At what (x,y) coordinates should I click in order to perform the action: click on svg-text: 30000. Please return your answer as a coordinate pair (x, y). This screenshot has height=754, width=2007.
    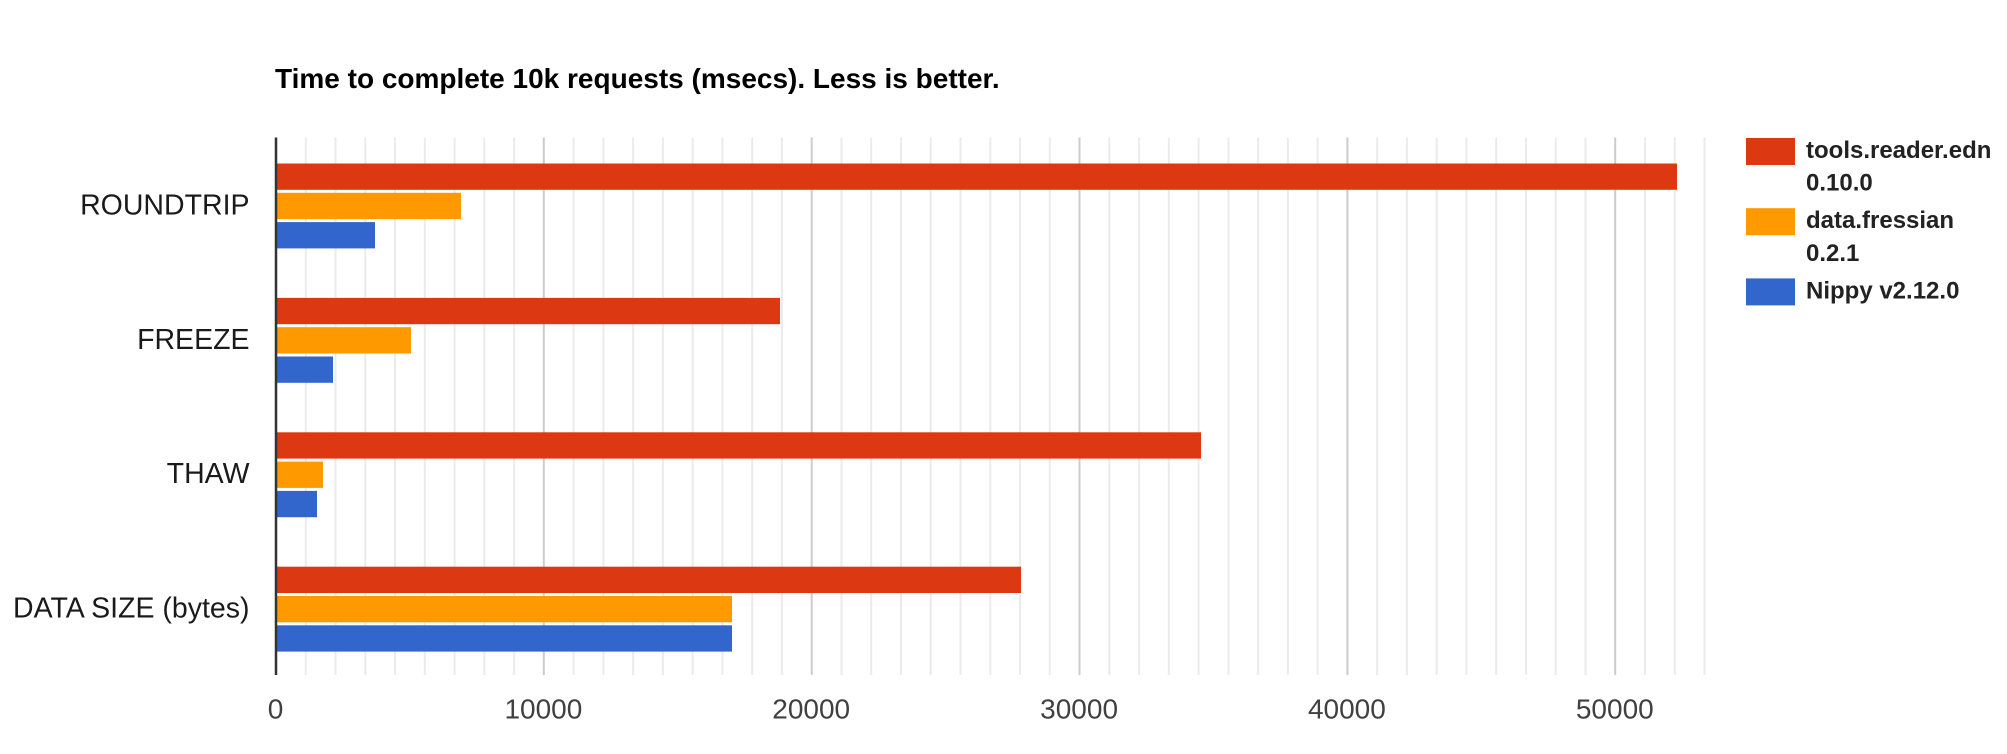
    Looking at the image, I should click on (1079, 709).